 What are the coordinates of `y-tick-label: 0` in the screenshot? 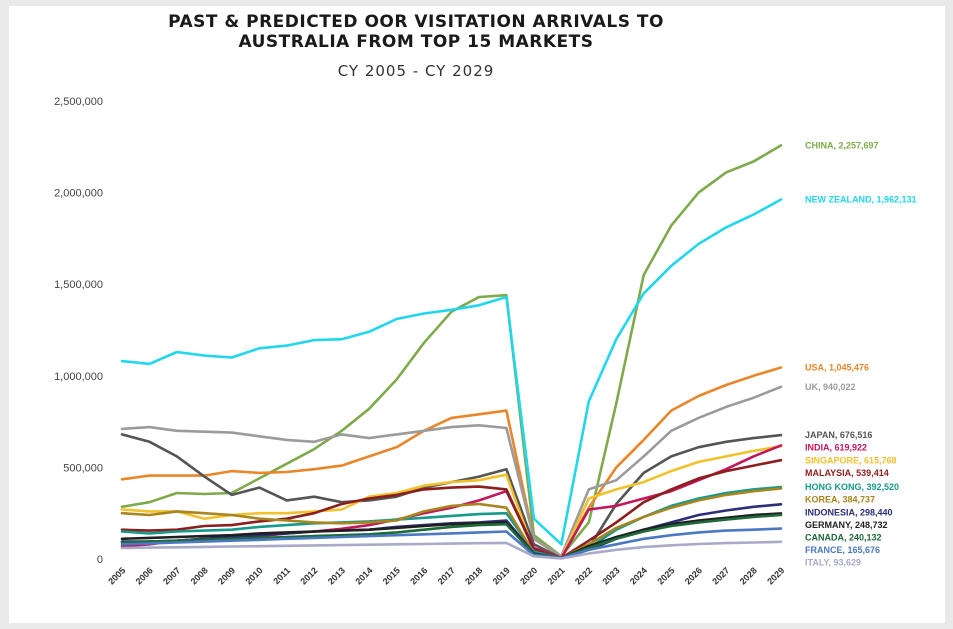 It's located at (100, 560).